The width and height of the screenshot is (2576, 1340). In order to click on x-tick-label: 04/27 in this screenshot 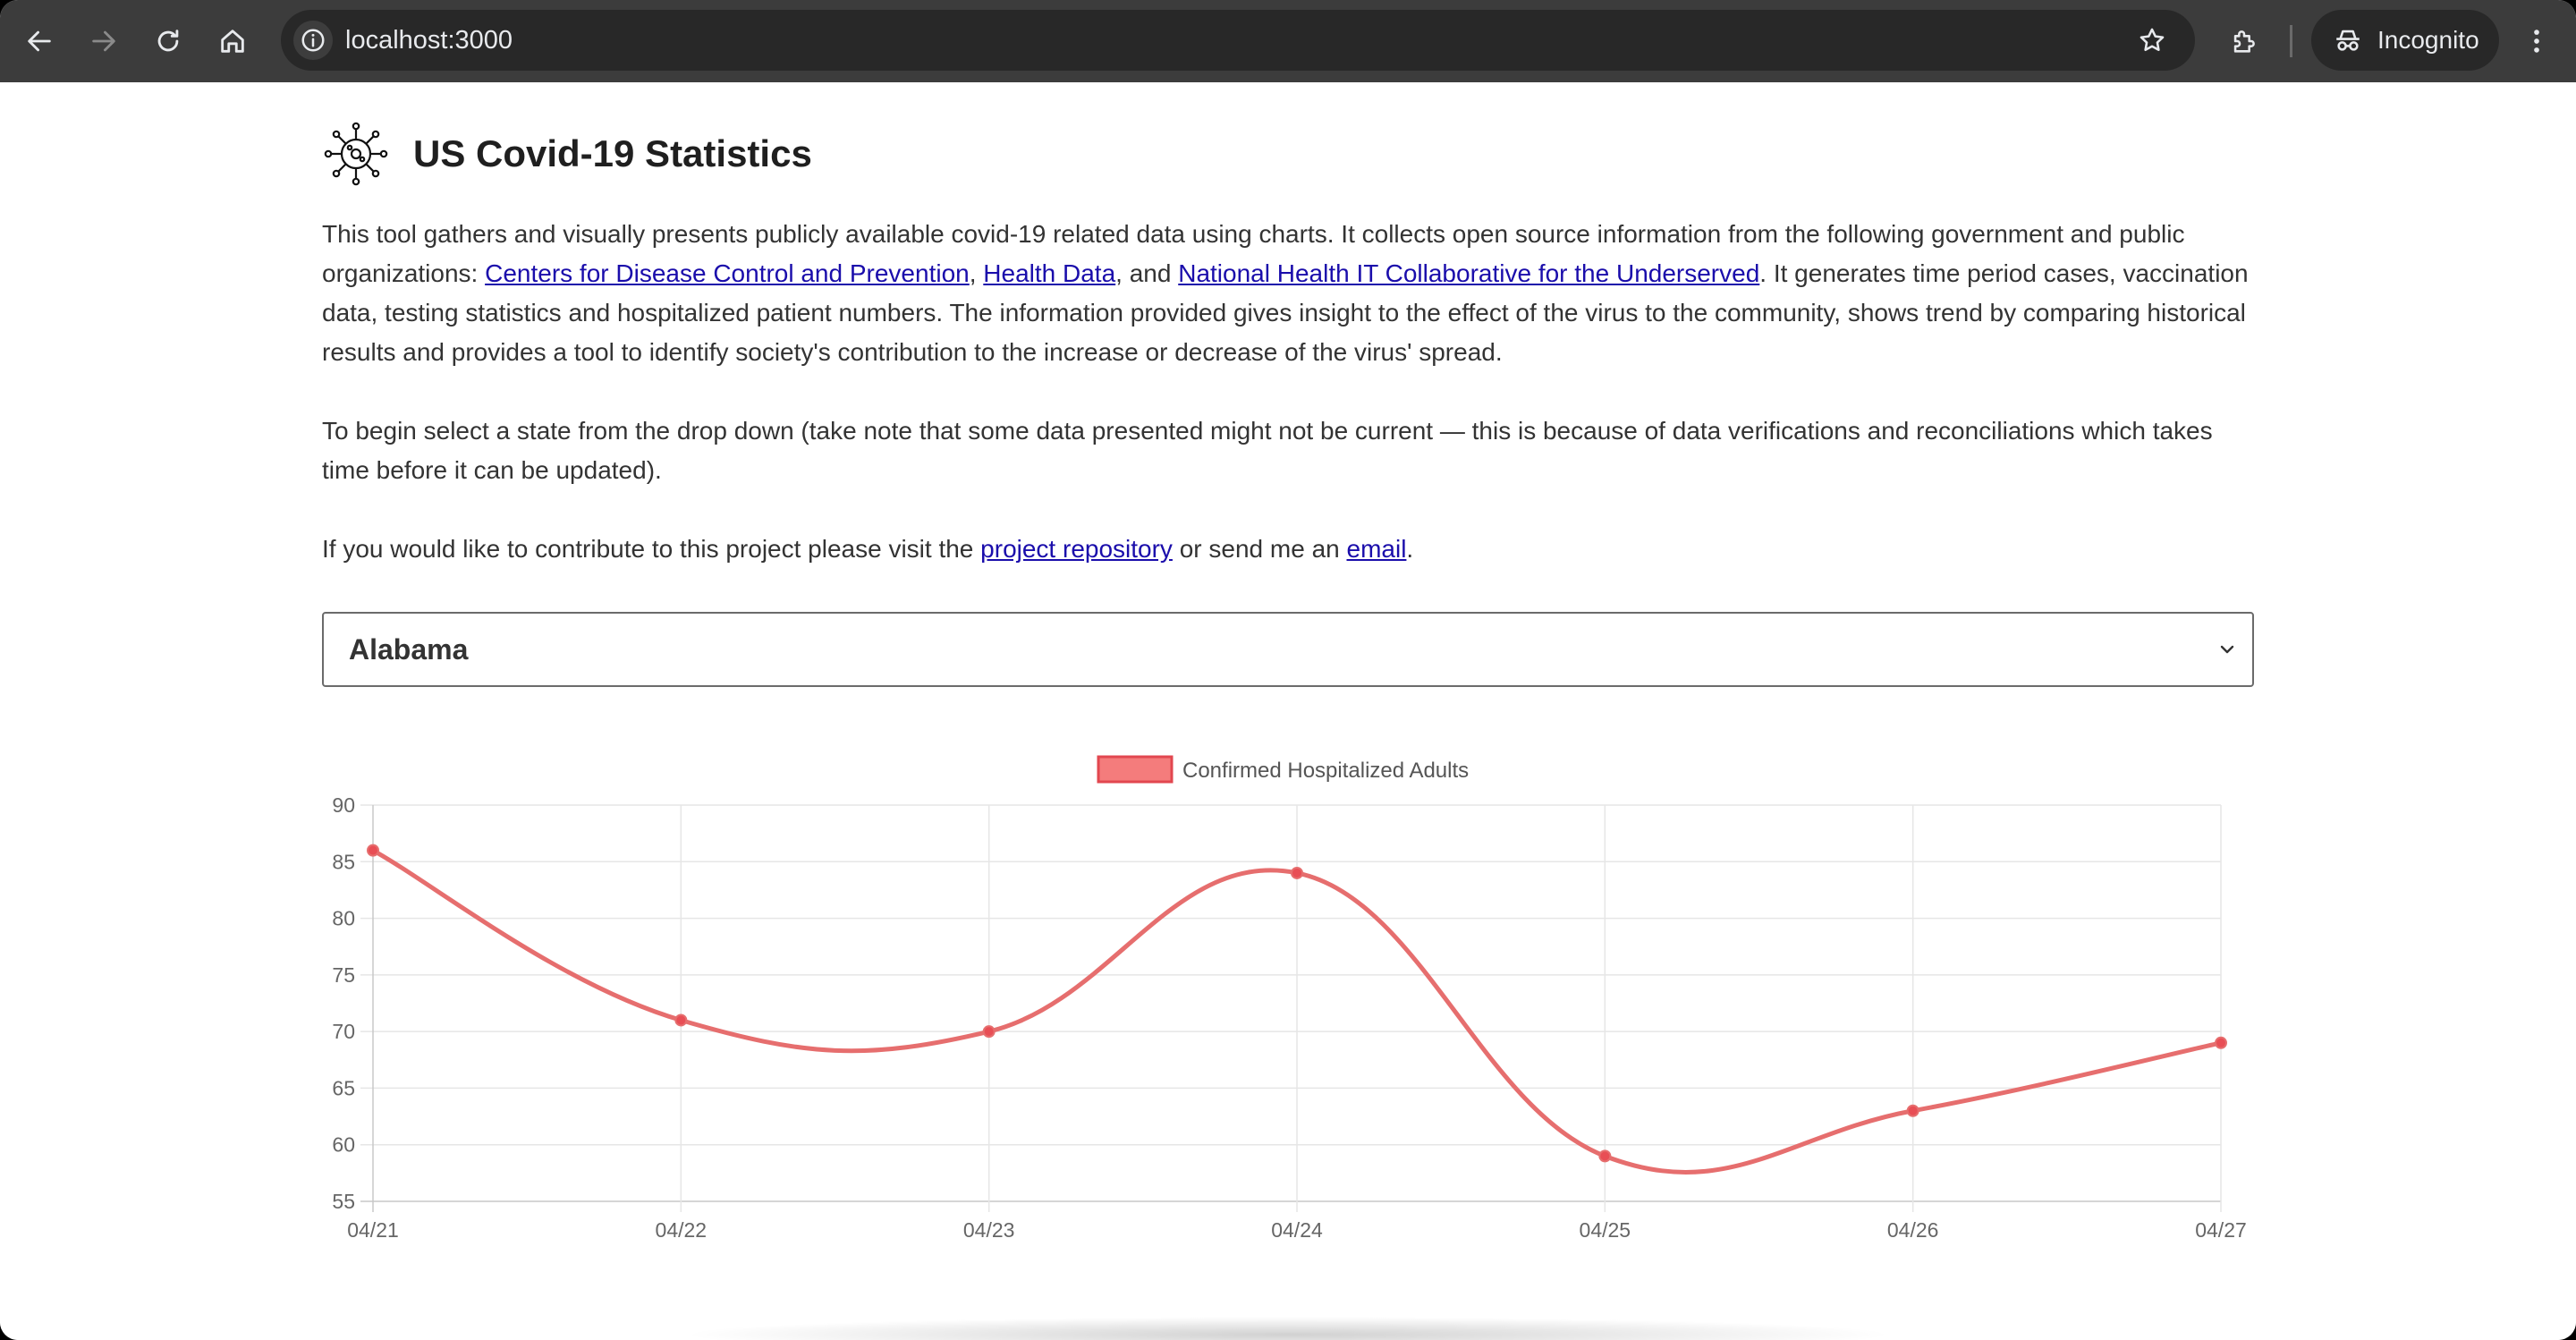, I will do `click(2221, 1230)`.